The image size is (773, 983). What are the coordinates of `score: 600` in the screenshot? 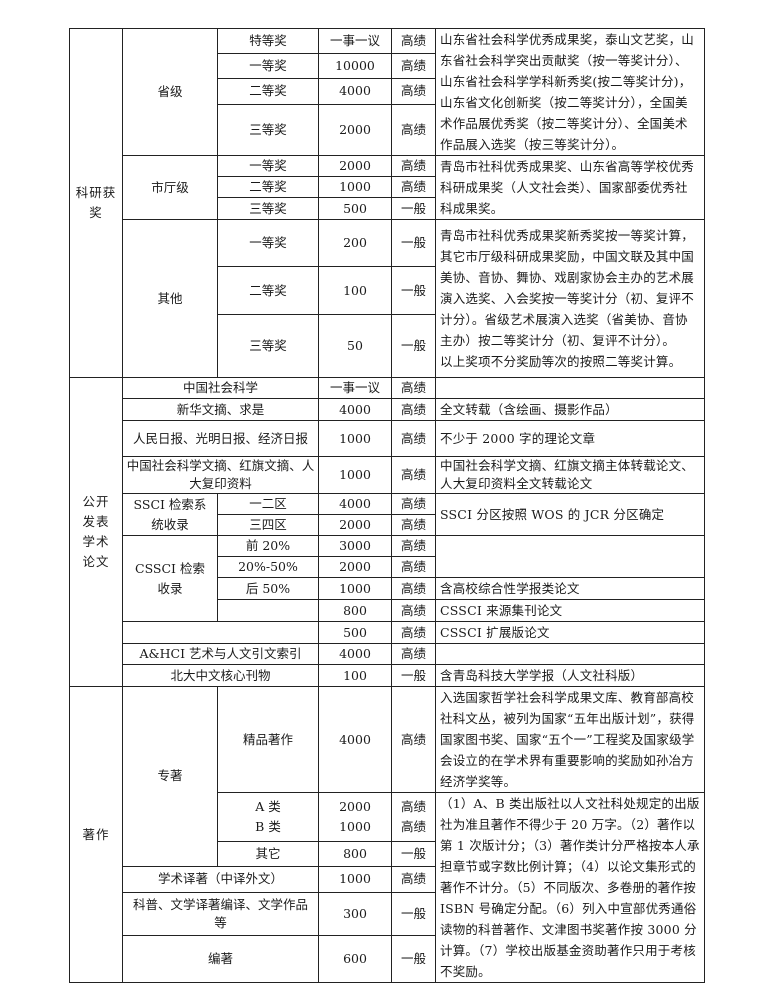 It's located at (355, 959).